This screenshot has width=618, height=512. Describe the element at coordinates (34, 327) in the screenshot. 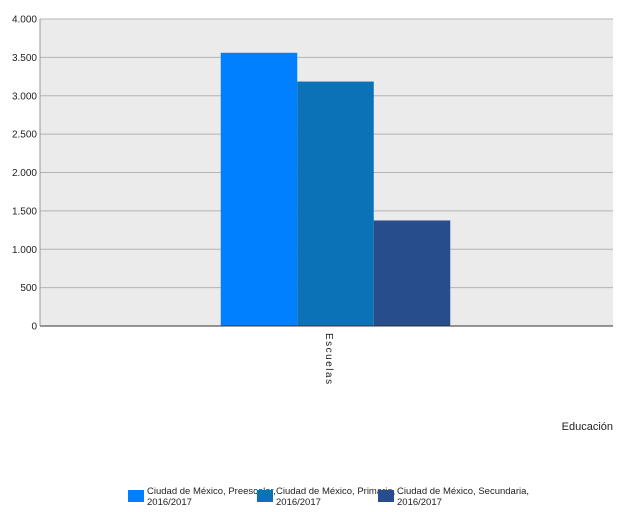

I see `y-tick-label: 0` at that location.